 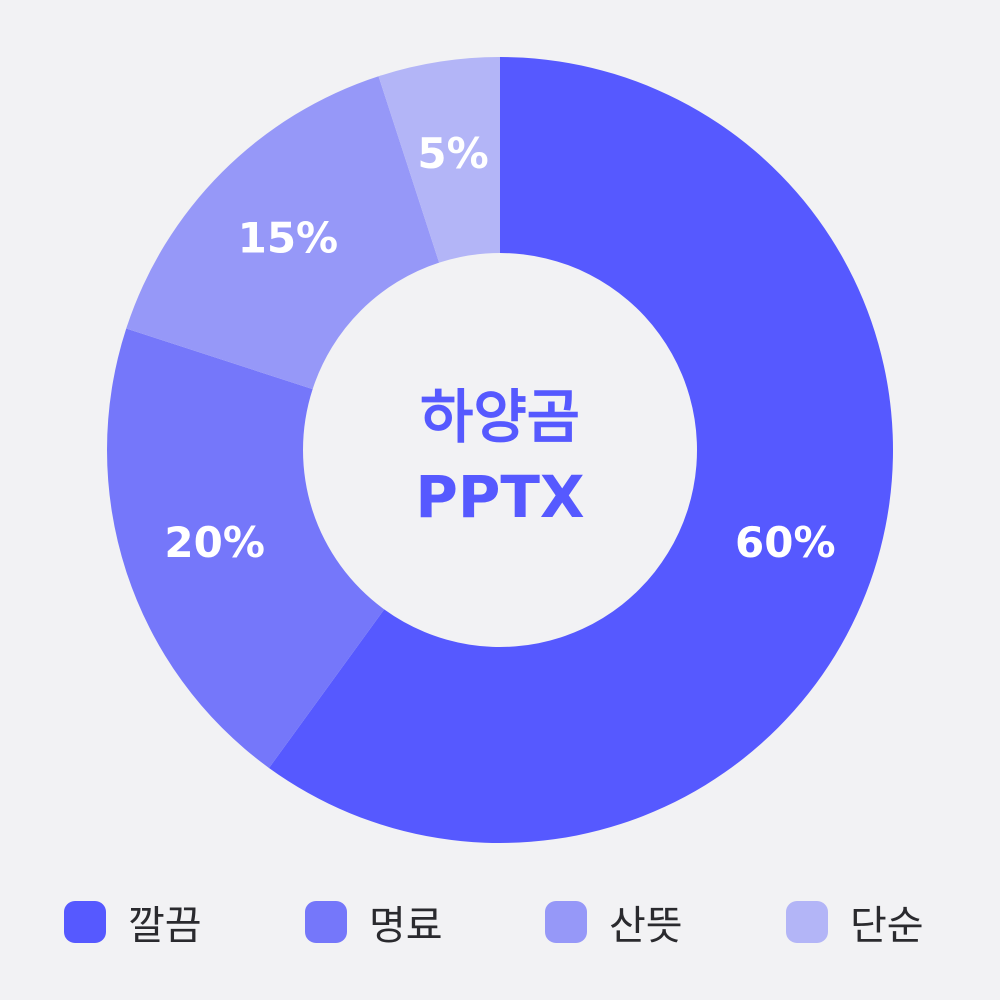 What do you see at coordinates (214, 542) in the screenshot?
I see `slice-data-label: 20%` at bounding box center [214, 542].